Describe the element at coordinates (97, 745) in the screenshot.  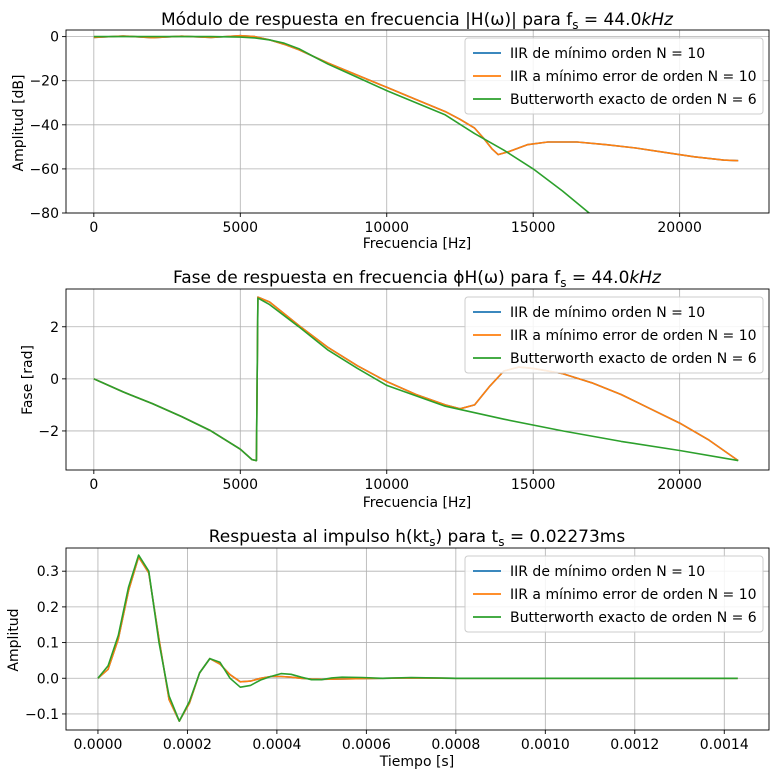
I see `impulse-xtick-label-0: 0.0000` at that location.